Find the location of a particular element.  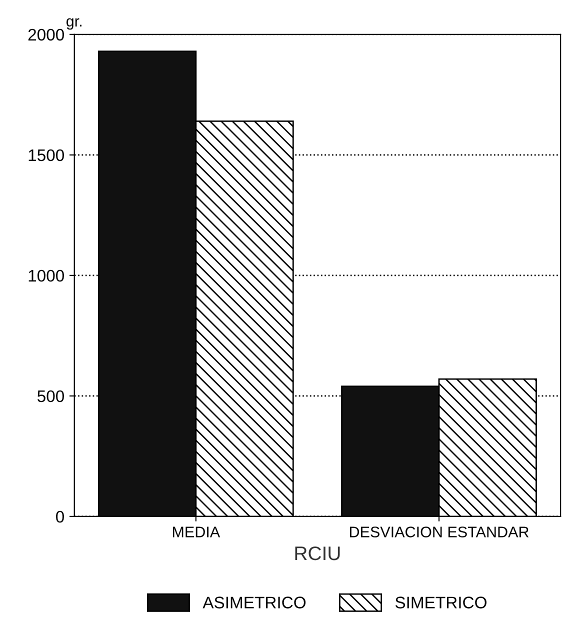

y-tick-label: 2000 is located at coordinates (46, 34).